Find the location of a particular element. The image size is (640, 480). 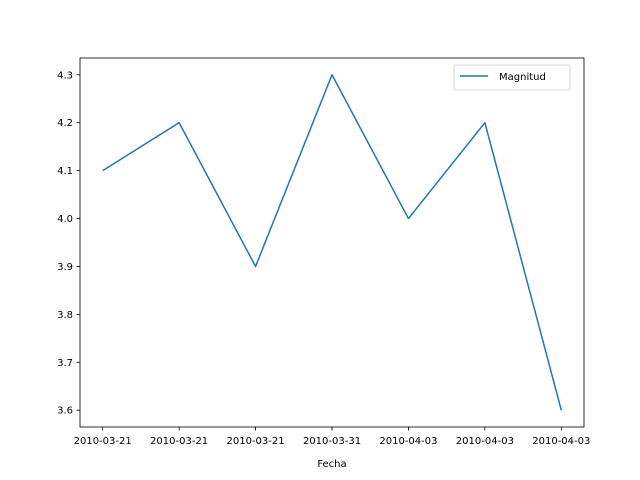

legend-box is located at coordinates (512, 77).